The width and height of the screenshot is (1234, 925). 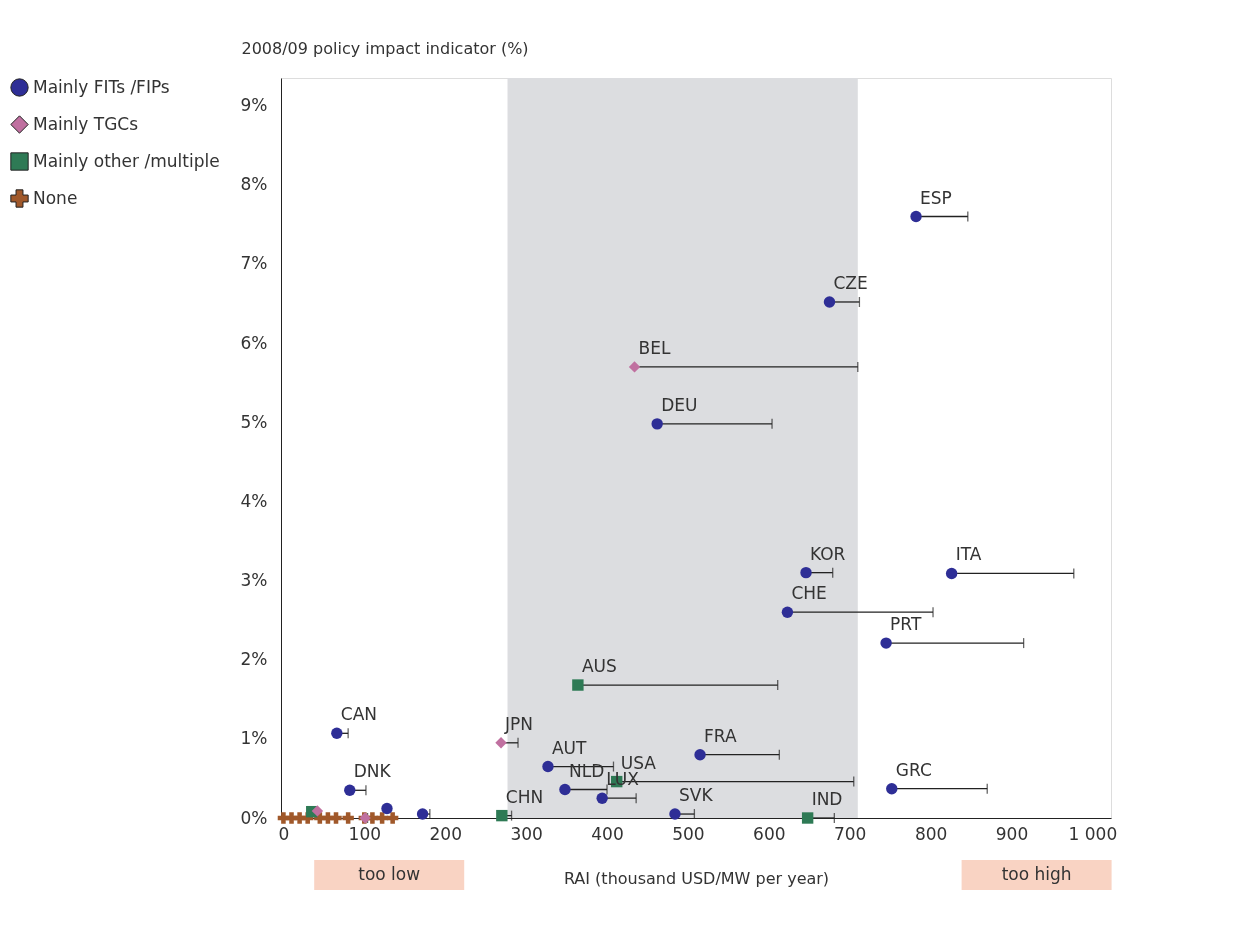 I want to click on x-tick-label: 200, so click(x=445, y=833).